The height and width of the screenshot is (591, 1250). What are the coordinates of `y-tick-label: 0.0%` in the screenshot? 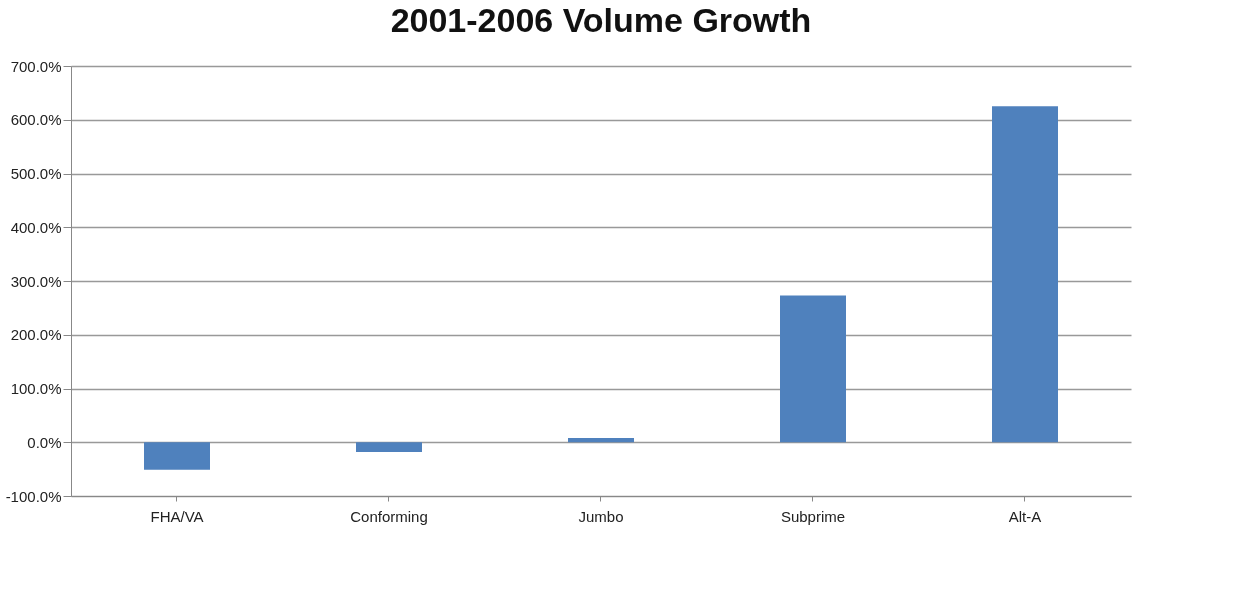 It's located at (44, 442).